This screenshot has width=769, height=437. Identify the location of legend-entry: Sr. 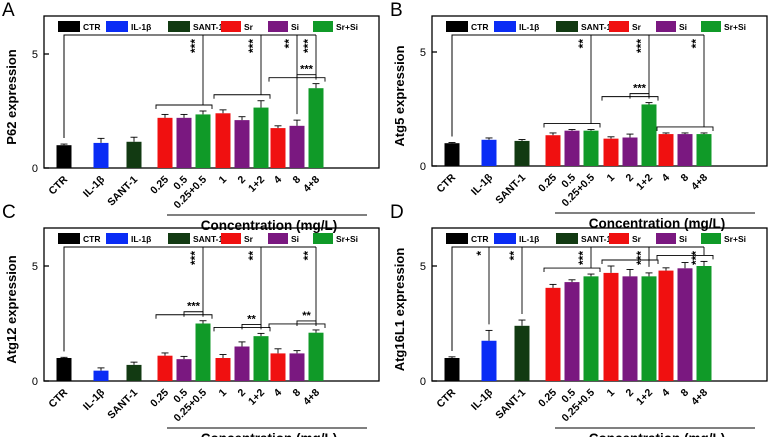
(637, 27).